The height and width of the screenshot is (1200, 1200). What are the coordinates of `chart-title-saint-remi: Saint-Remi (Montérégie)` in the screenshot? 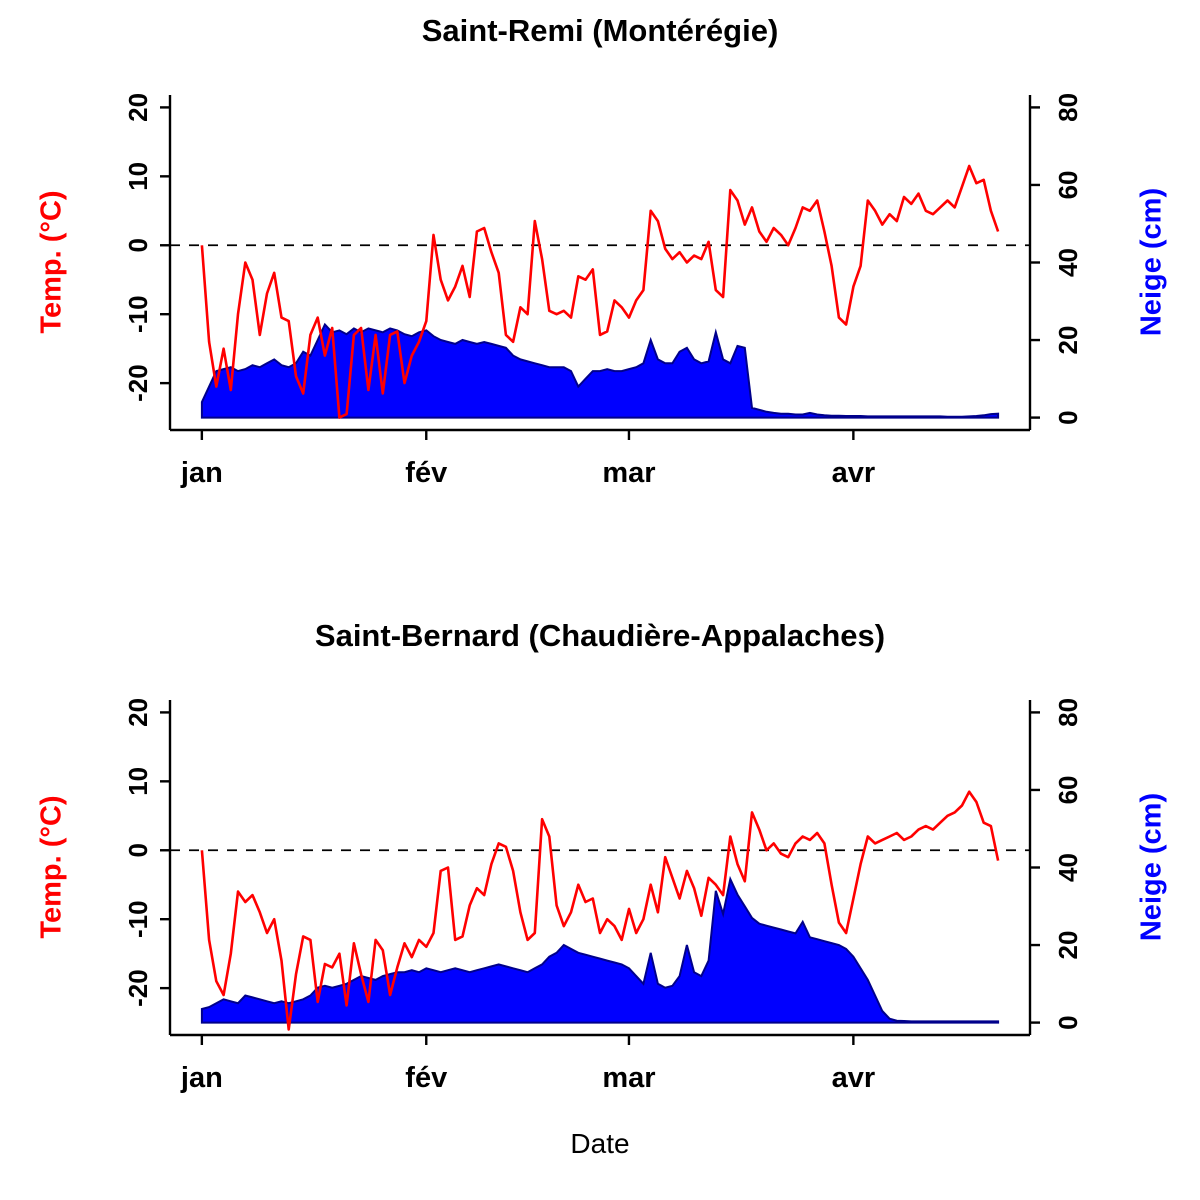 It's located at (600, 30).